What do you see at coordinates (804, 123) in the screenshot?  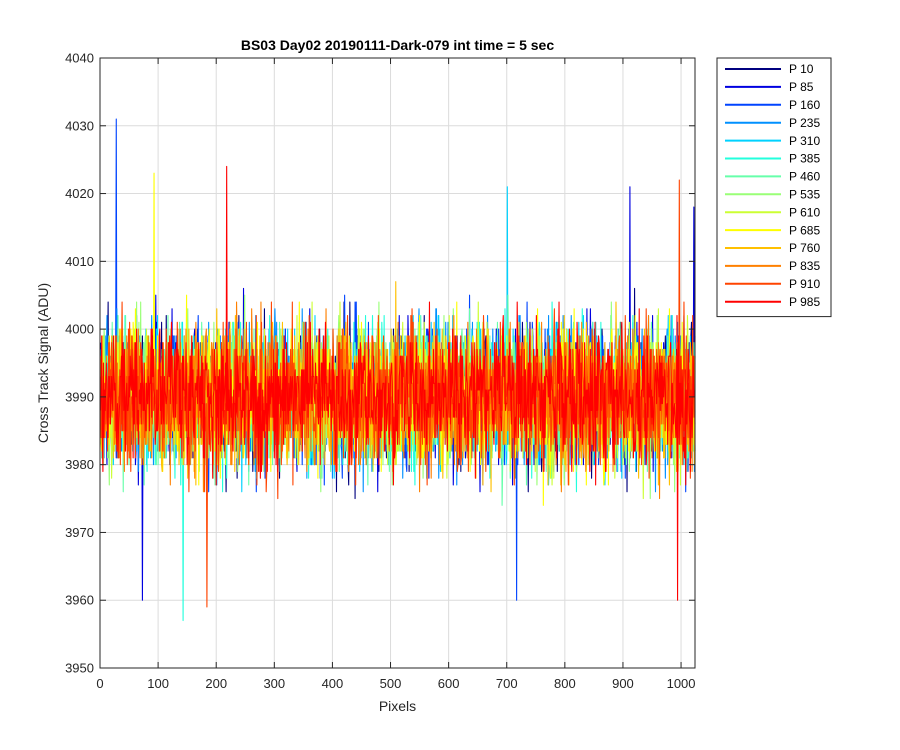 I see `legend-entry-label: P 235` at bounding box center [804, 123].